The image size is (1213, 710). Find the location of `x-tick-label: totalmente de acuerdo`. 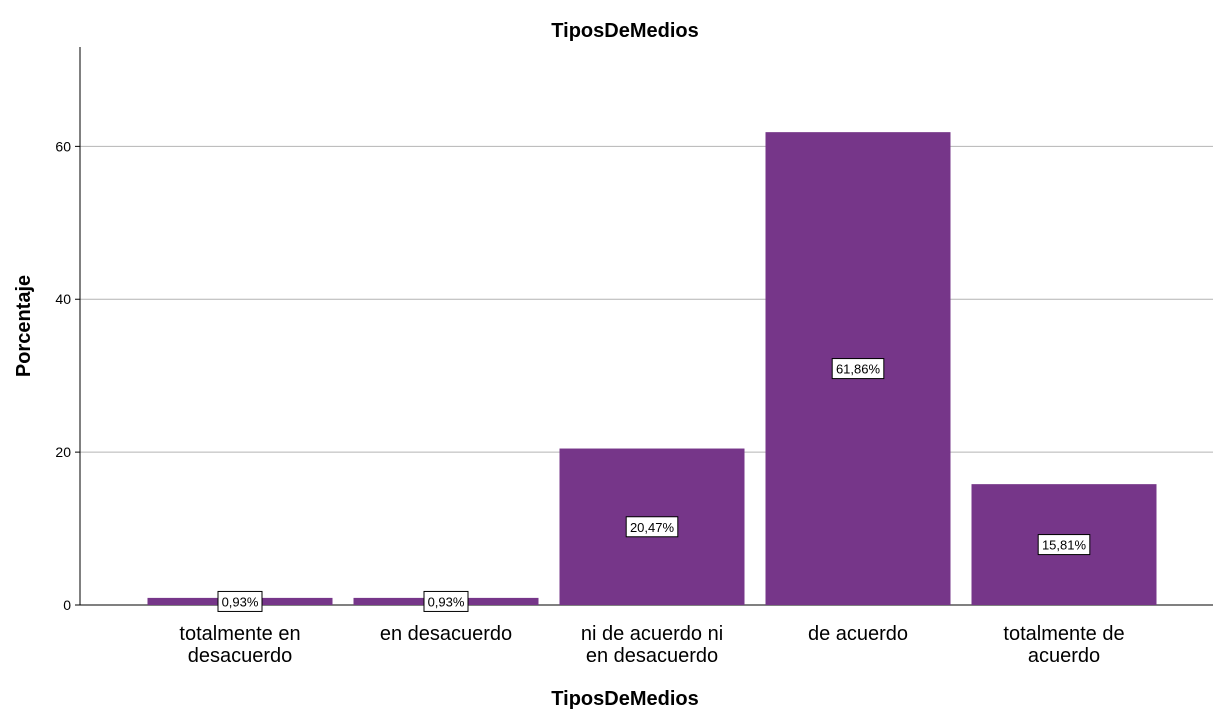

x-tick-label: totalmente de acuerdo is located at coordinates (1063, 645).